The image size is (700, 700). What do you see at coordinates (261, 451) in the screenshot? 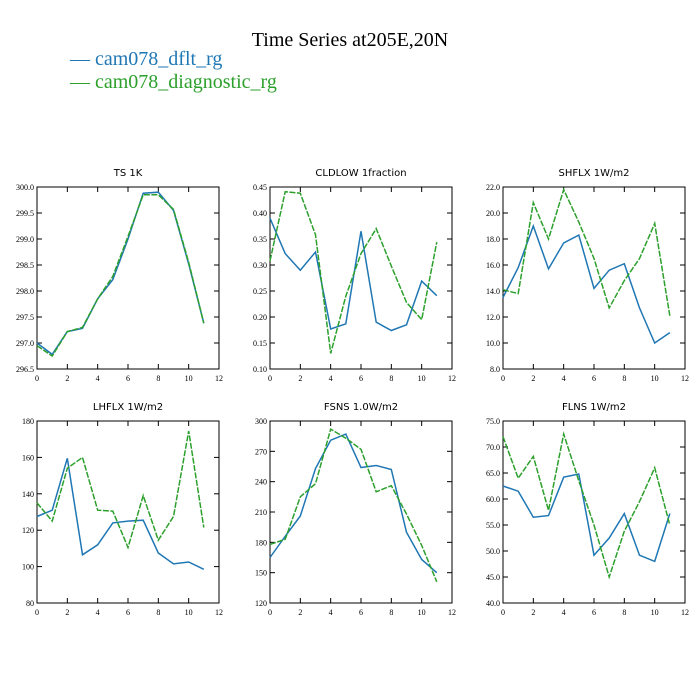
I see `y-tick-label: 270` at bounding box center [261, 451].